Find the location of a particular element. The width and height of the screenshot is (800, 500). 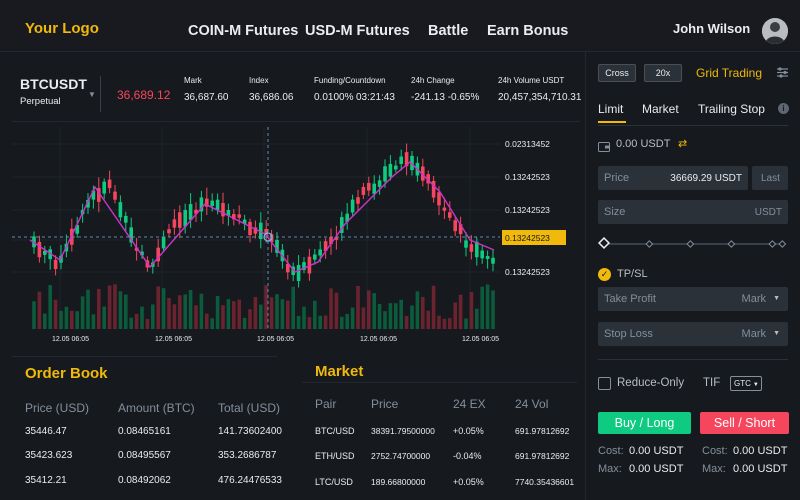

symbol-selector: BTCUSDT is located at coordinates (53, 84).